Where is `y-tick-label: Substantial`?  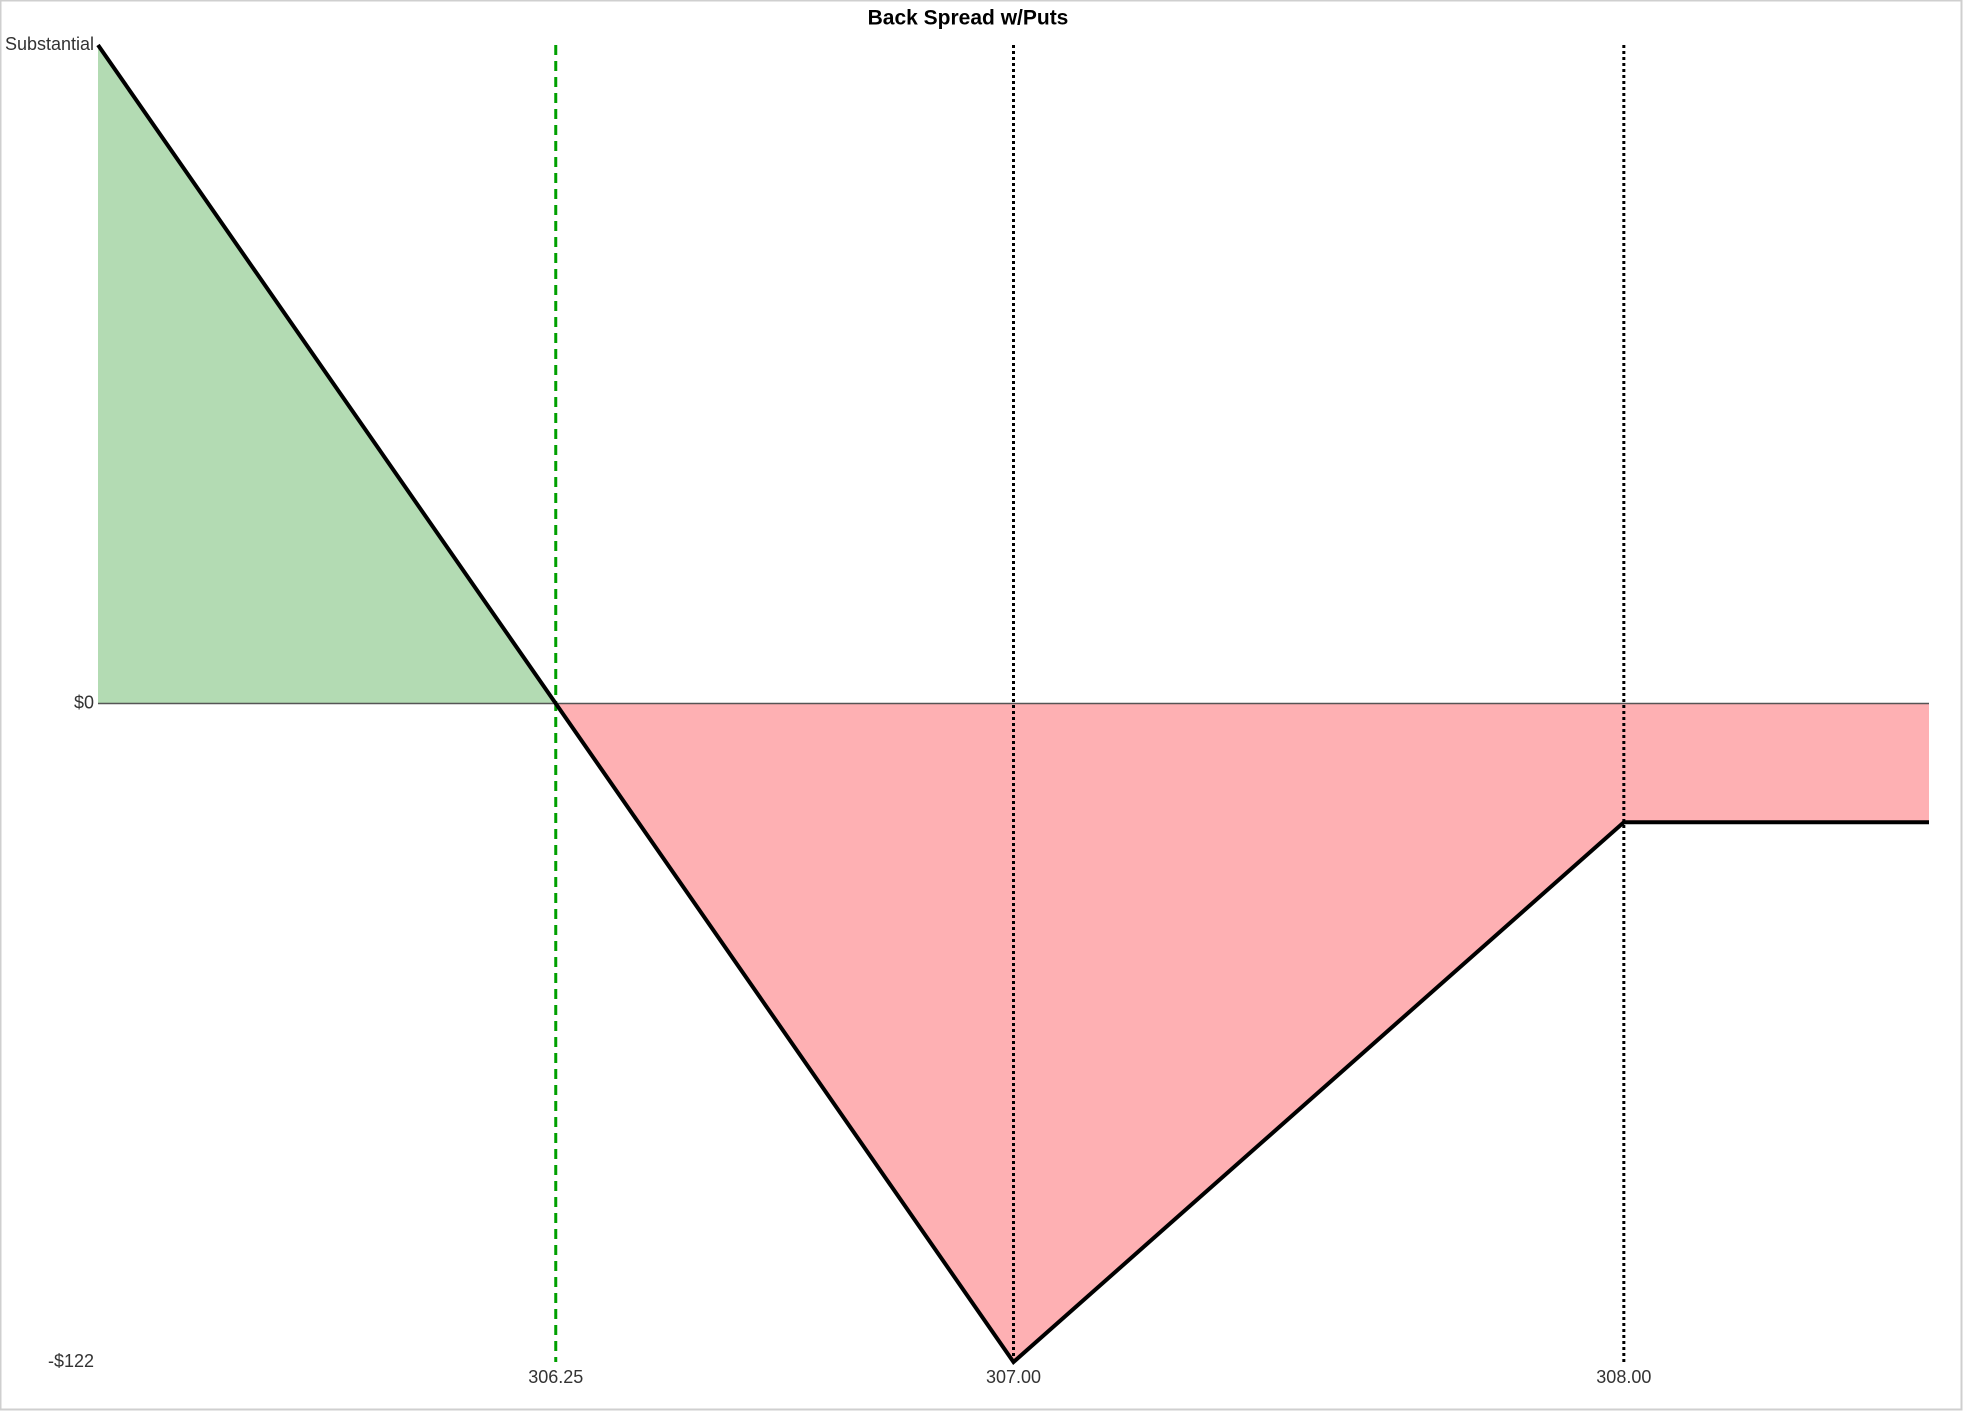
y-tick-label: Substantial is located at coordinates (49, 44).